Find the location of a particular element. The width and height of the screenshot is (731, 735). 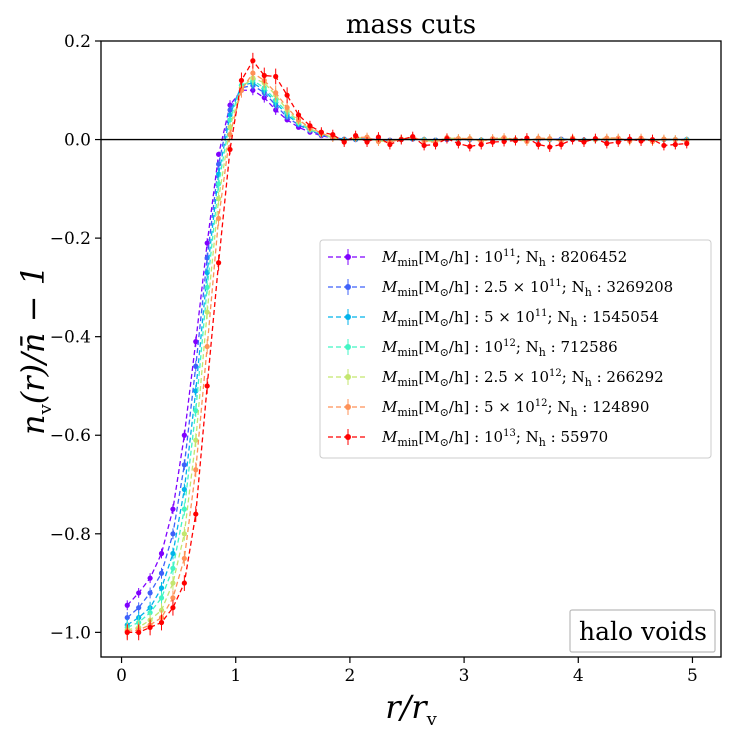

x-tick-label: 2 is located at coordinates (349, 676).